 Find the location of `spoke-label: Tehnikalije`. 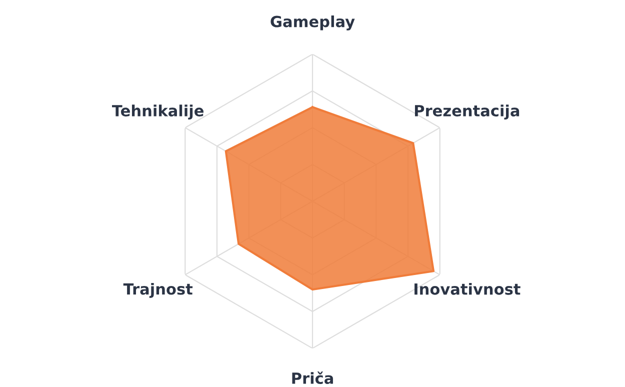

spoke-label: Tehnikalije is located at coordinates (158, 112).